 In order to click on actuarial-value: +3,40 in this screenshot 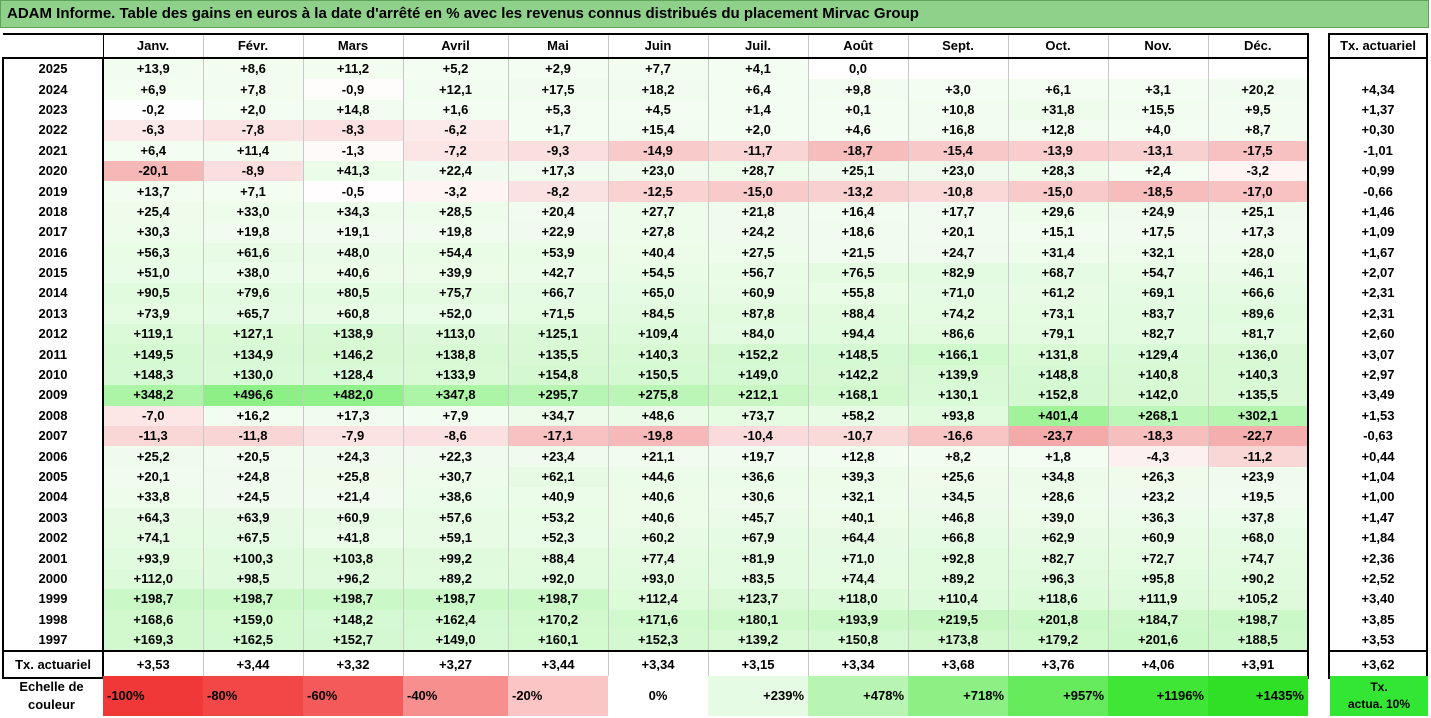, I will do `click(1378, 599)`.